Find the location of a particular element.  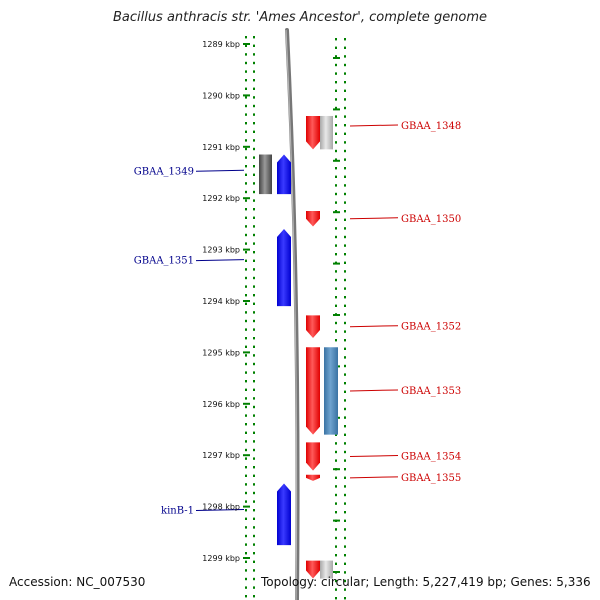

gene-label-kinb-1: kinB-1 is located at coordinates (177, 510).